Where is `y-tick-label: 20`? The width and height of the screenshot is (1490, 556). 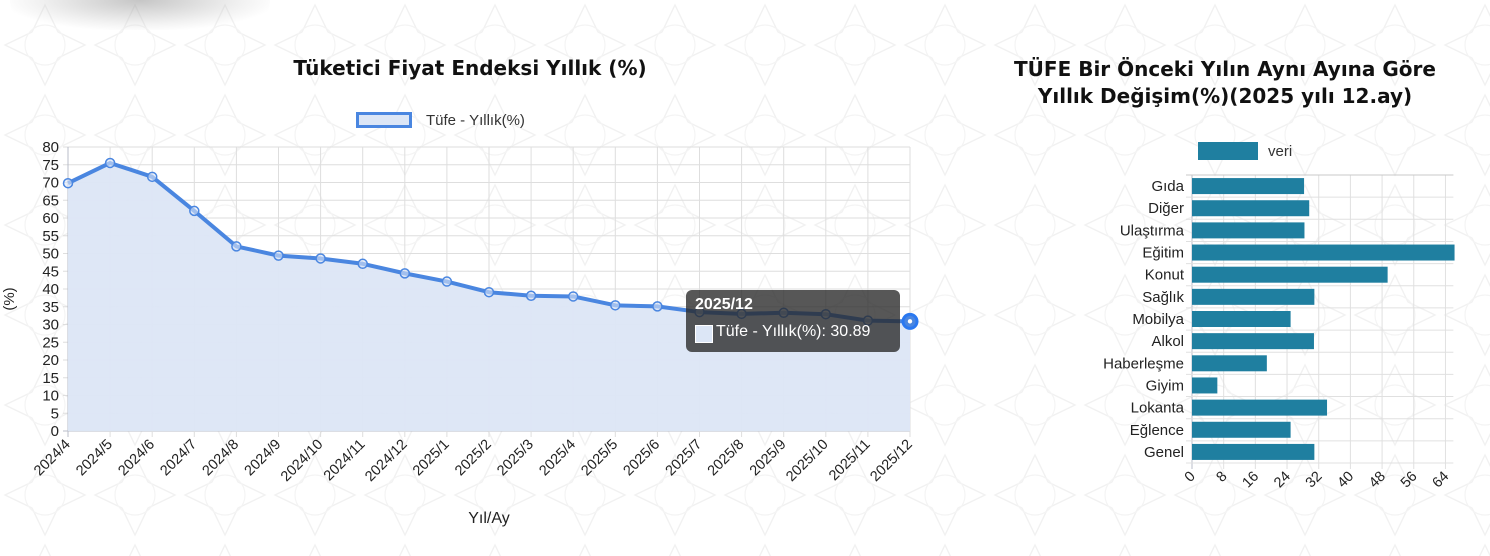
y-tick-label: 20 is located at coordinates (50, 360).